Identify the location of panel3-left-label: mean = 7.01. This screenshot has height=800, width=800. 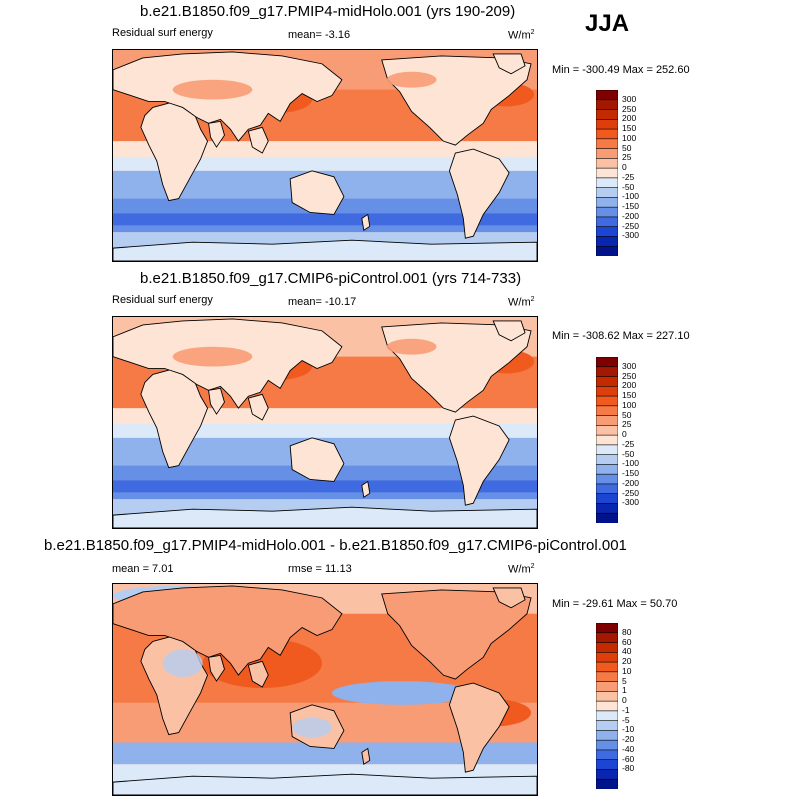
(143, 569).